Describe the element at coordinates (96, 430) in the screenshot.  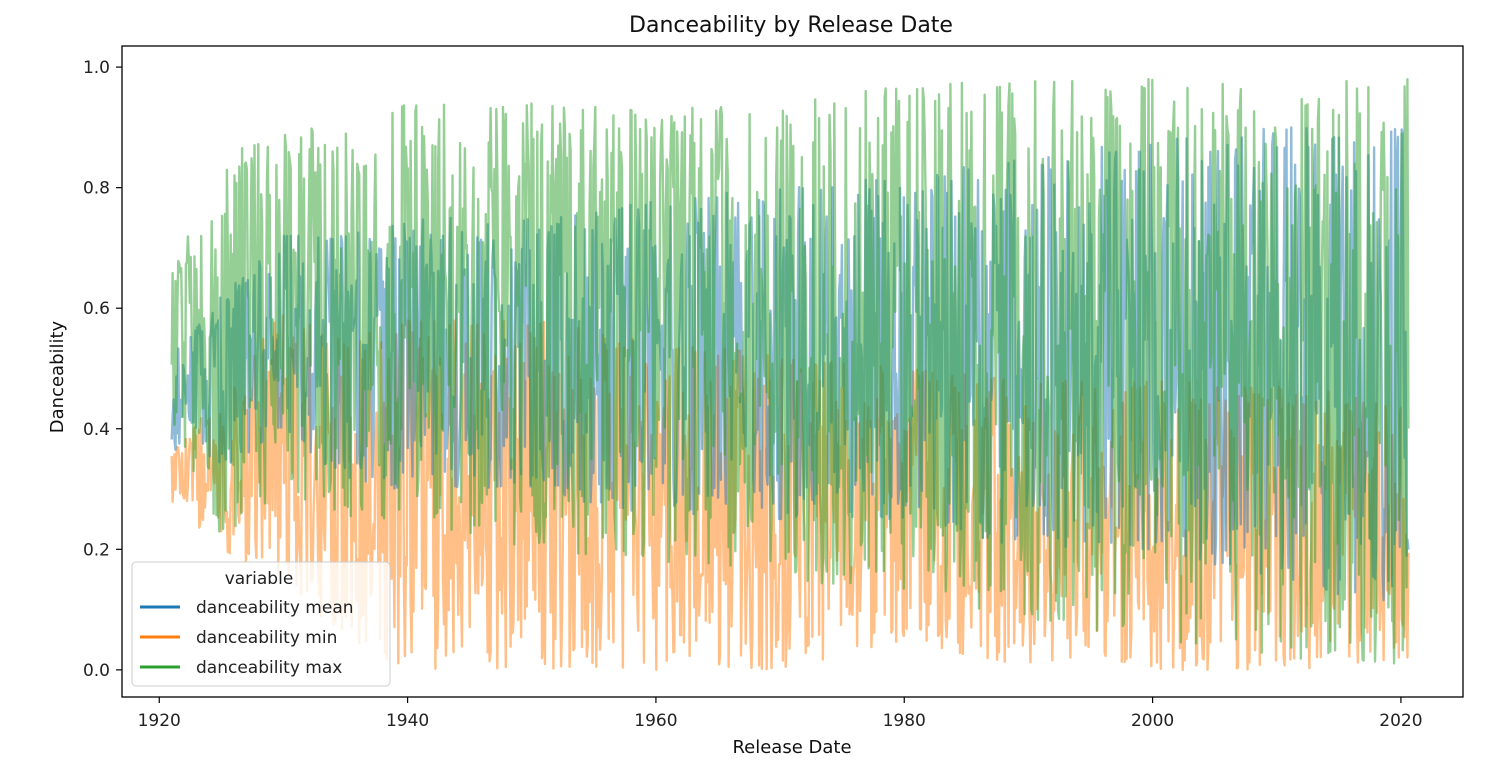
I see `y-tick-label: 0.4` at that location.